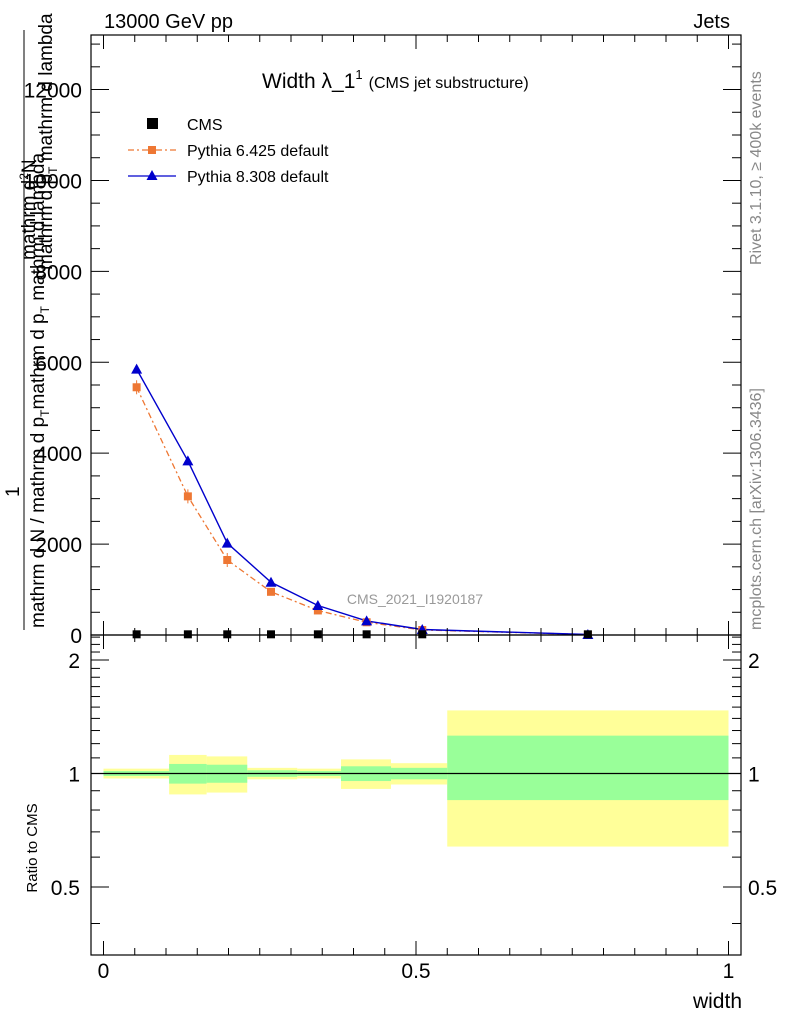  Describe the element at coordinates (48, 141) in the screenshot. I see `ylabel-mid: mathrm d pT mathrm d lambda` at that location.